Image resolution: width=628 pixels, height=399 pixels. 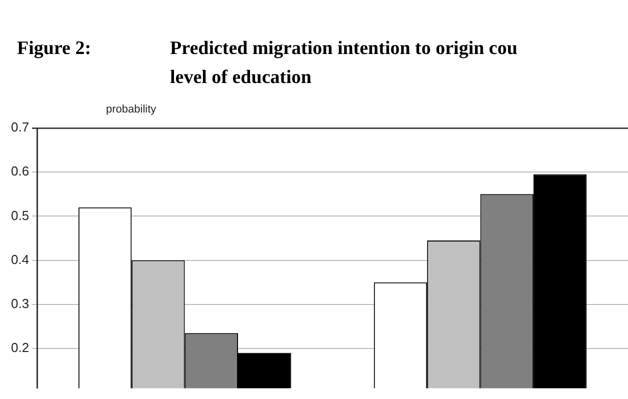 What do you see at coordinates (20, 127) in the screenshot?
I see `y-tick-label: 0.7` at bounding box center [20, 127].